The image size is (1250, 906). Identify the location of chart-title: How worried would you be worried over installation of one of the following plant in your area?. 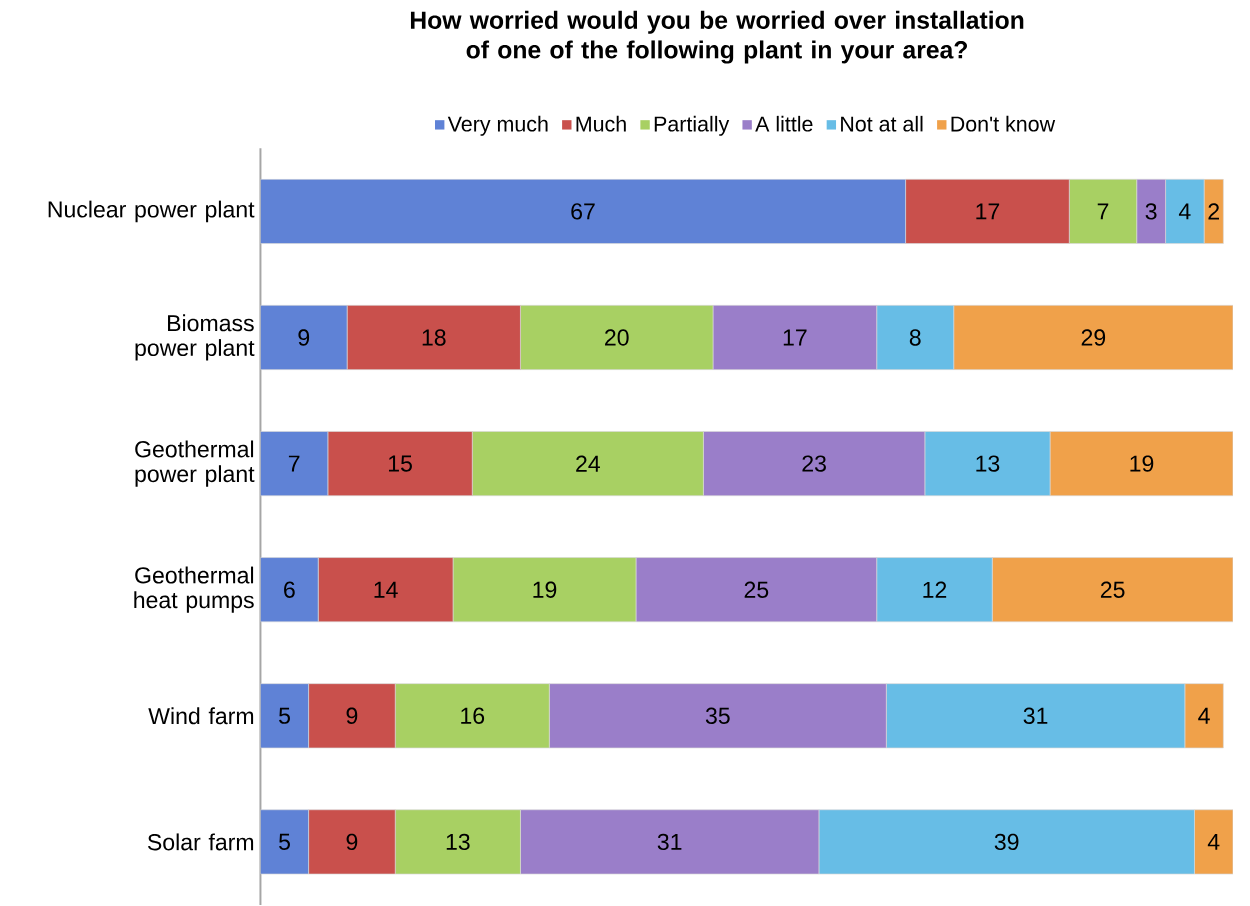
(717, 37).